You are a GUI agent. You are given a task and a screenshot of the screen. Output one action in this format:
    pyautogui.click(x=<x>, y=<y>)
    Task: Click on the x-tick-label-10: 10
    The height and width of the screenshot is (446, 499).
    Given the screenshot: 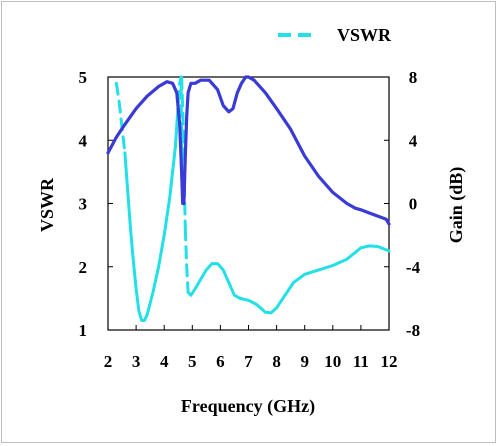 What is the action you would take?
    pyautogui.click(x=332, y=361)
    